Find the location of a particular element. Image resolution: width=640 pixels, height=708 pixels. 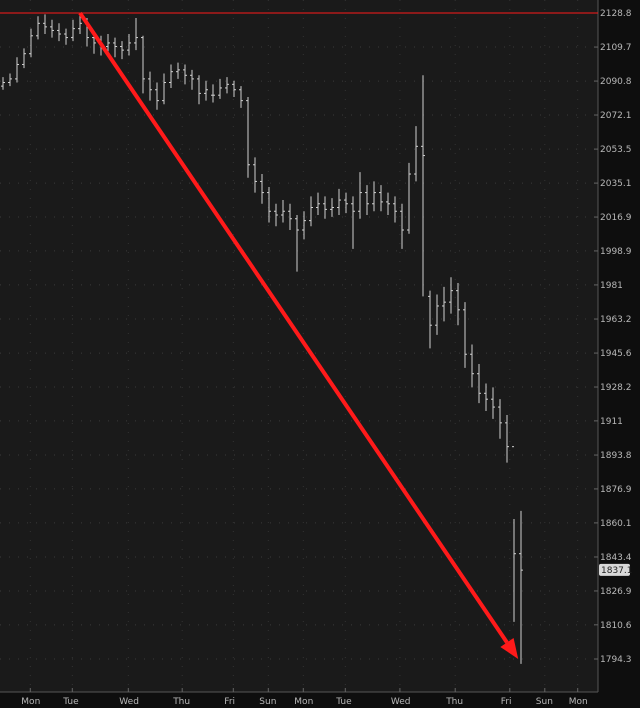

y-tick-label: 1911 is located at coordinates (611, 422).